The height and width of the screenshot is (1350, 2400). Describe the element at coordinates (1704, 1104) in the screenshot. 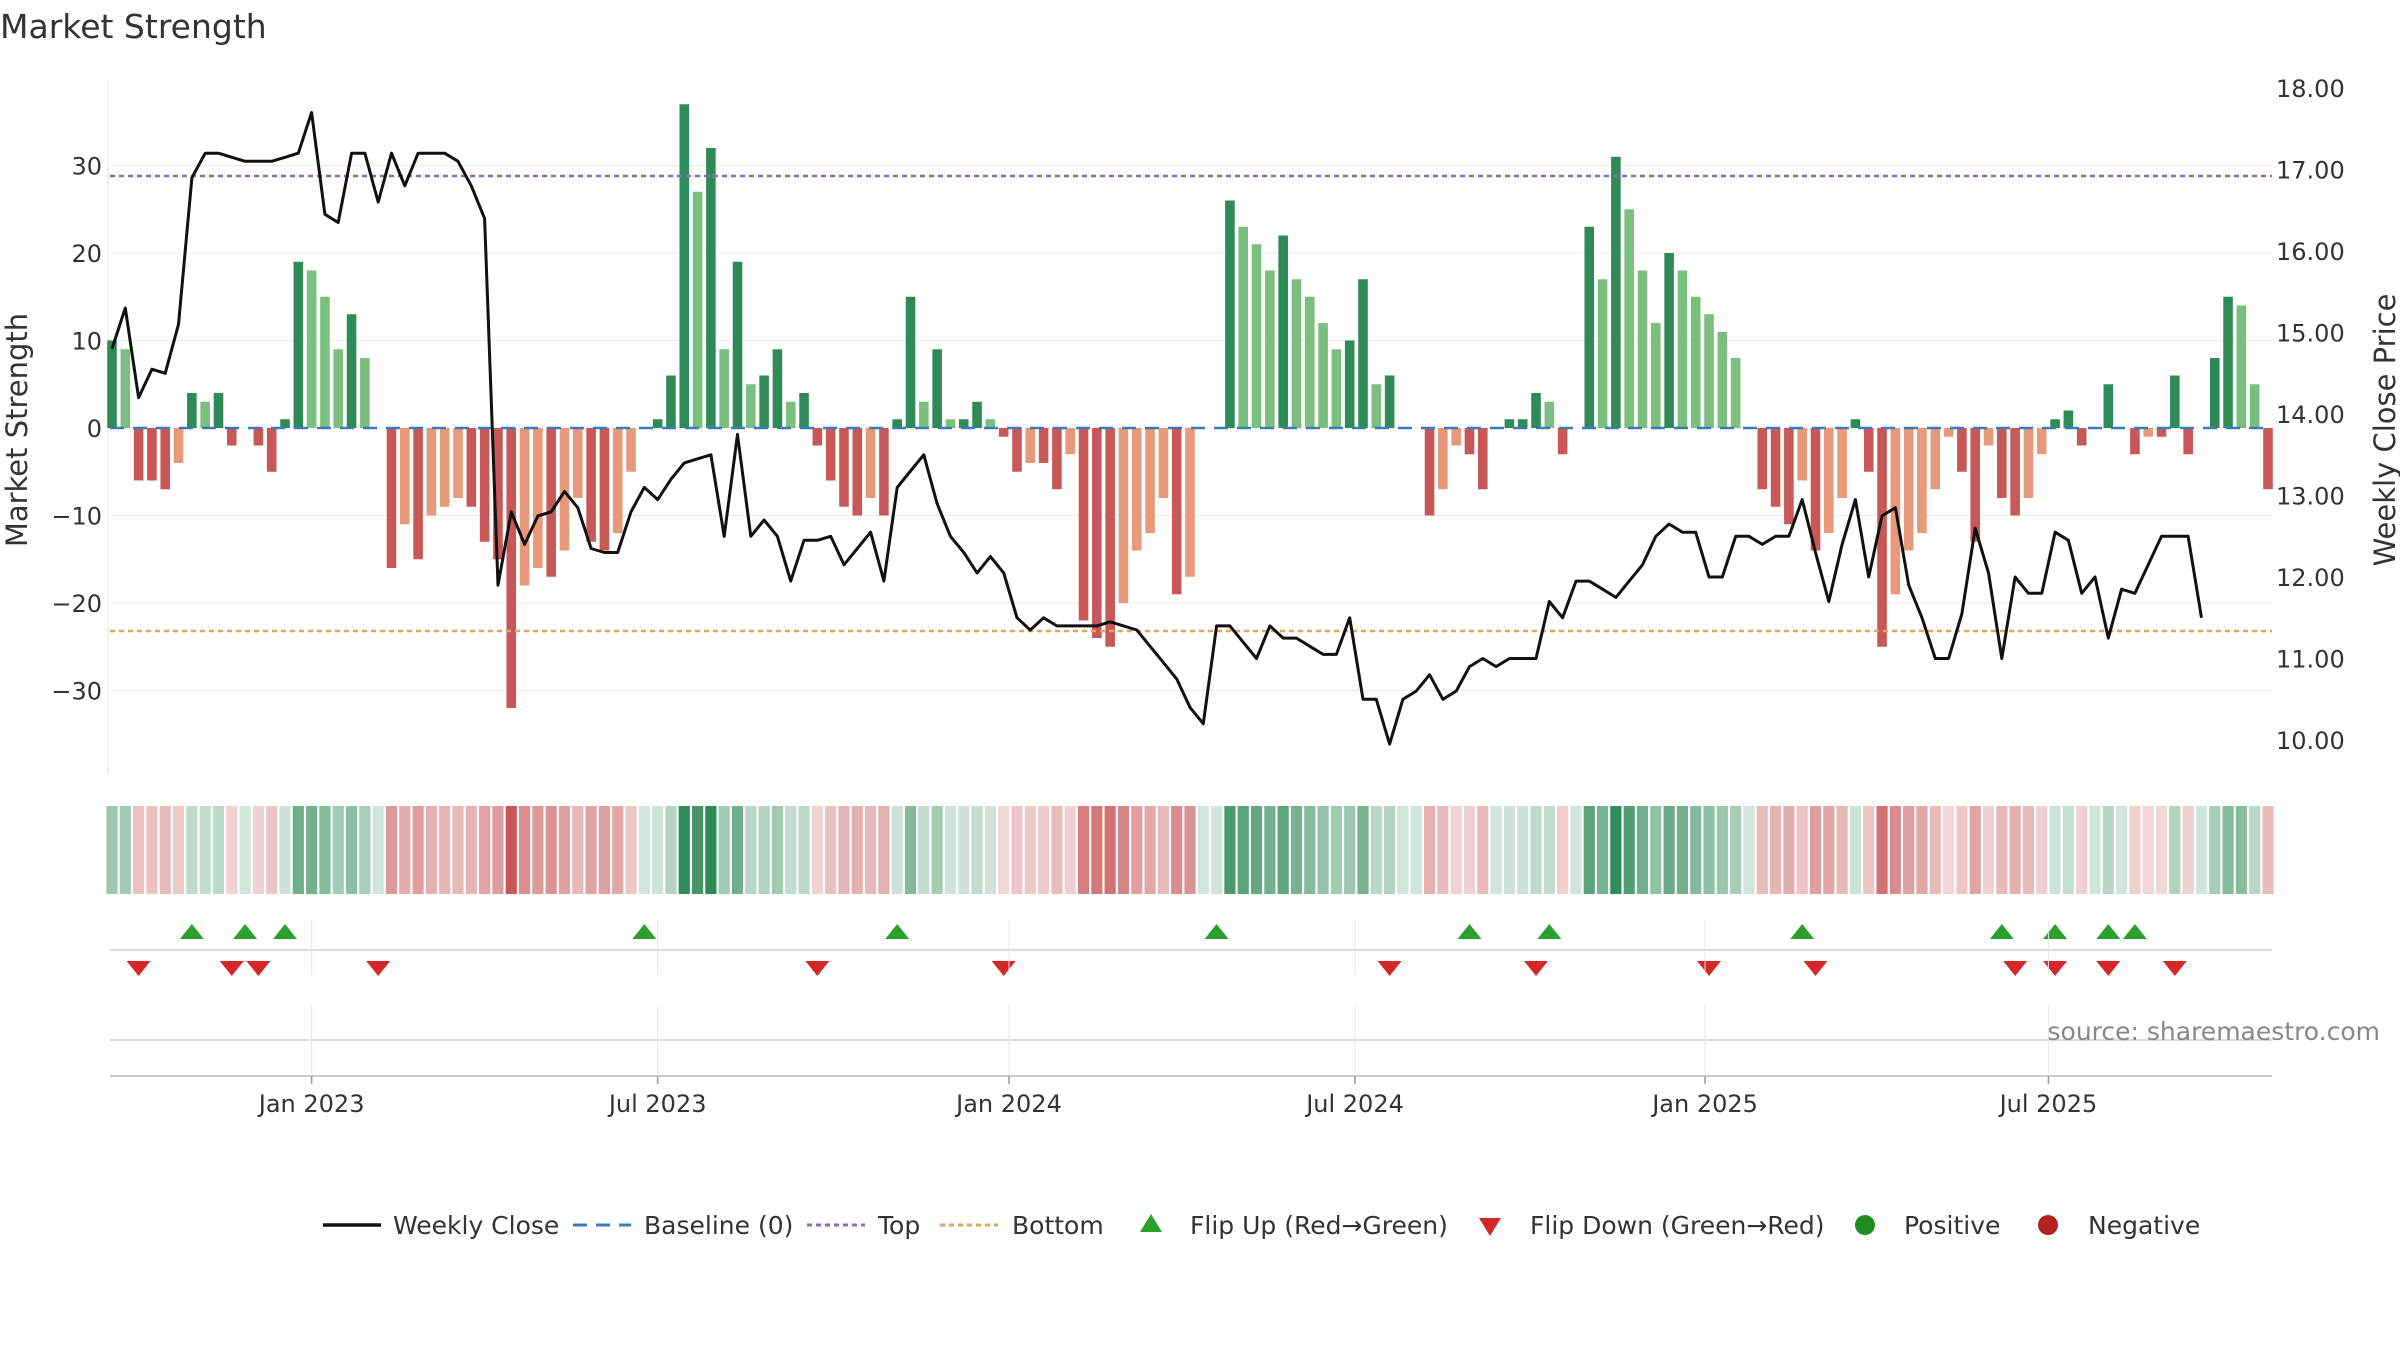

I see `x-tick-label: Jan 2025` at that location.